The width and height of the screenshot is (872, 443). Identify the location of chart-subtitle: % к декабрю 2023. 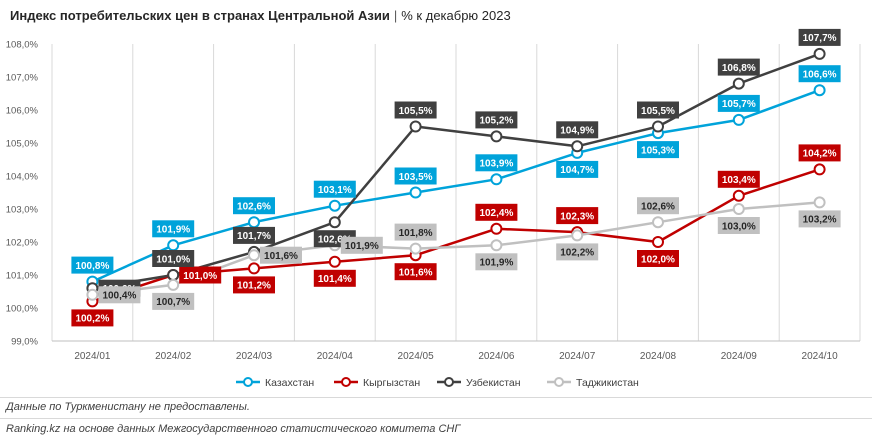
(456, 15).